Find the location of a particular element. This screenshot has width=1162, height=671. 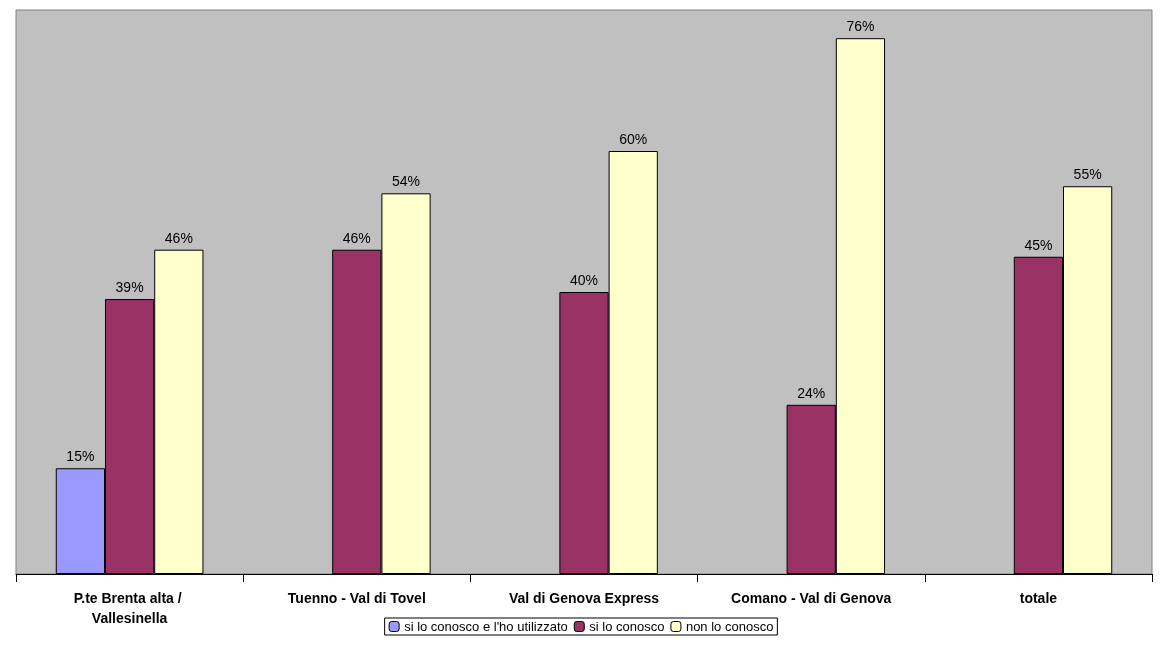

data-label: 76% is located at coordinates (860, 26).